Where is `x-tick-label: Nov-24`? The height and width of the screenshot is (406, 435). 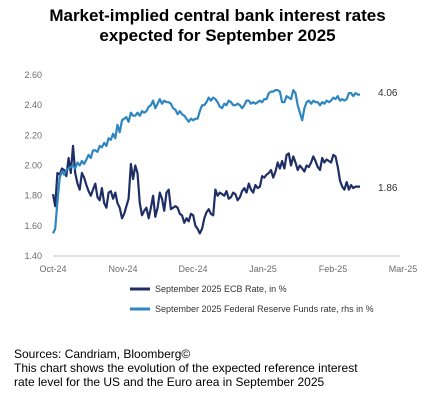 x-tick-label: Nov-24 is located at coordinates (122, 269).